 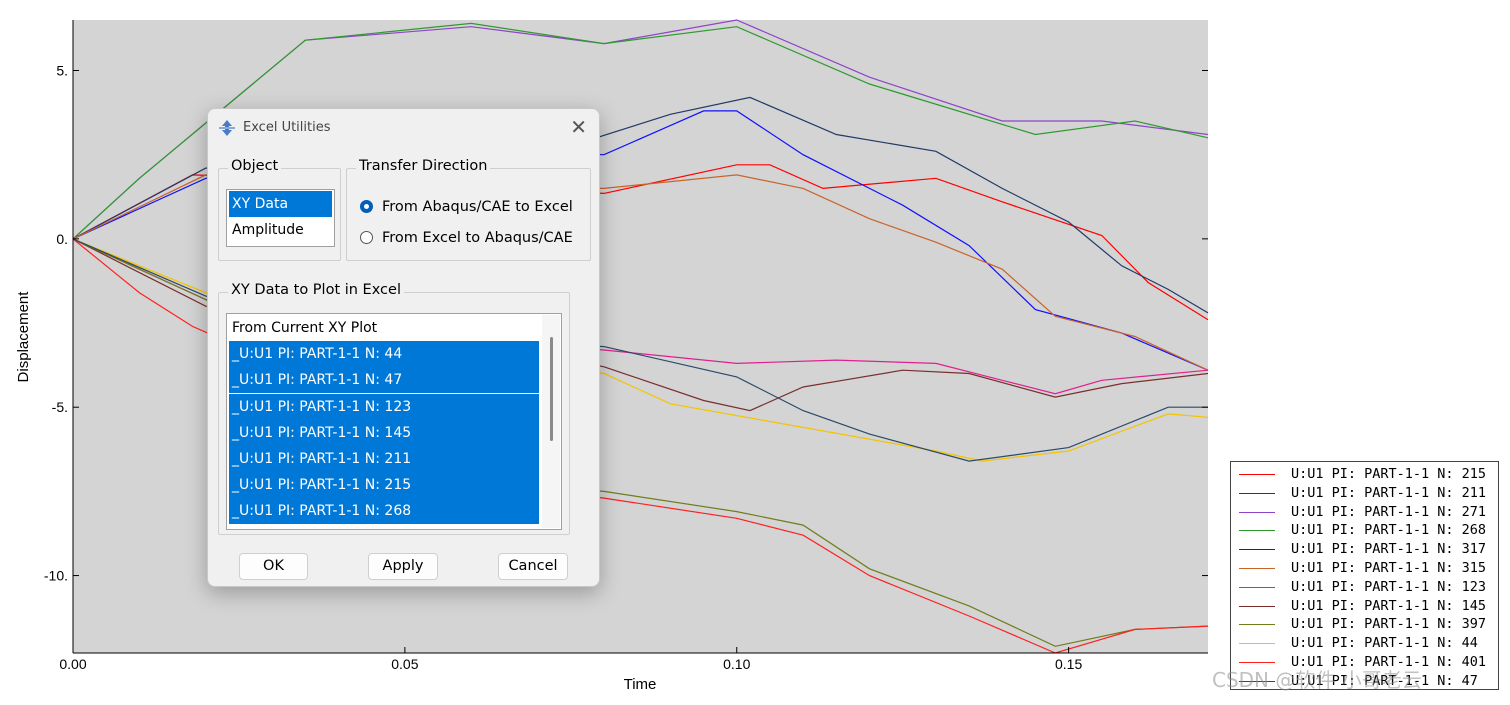 I want to click on x-tick-label: 0.15, so click(x=1068, y=664).